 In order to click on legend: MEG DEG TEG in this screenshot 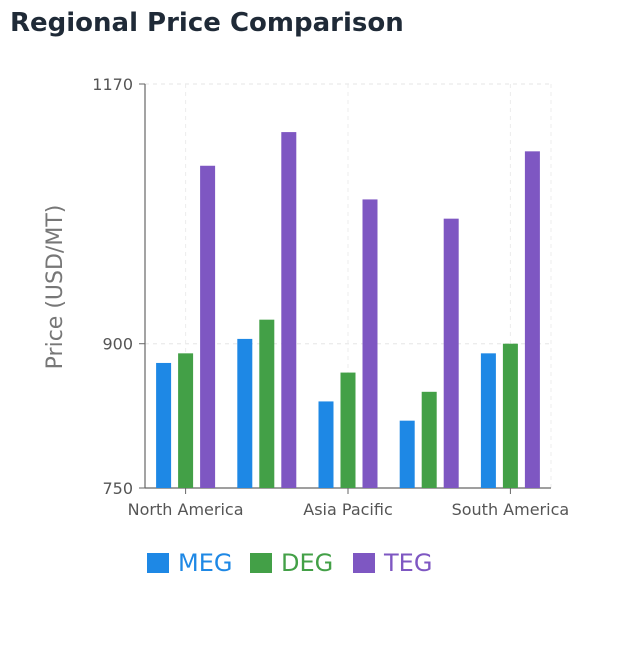, I will do `click(289, 563)`.